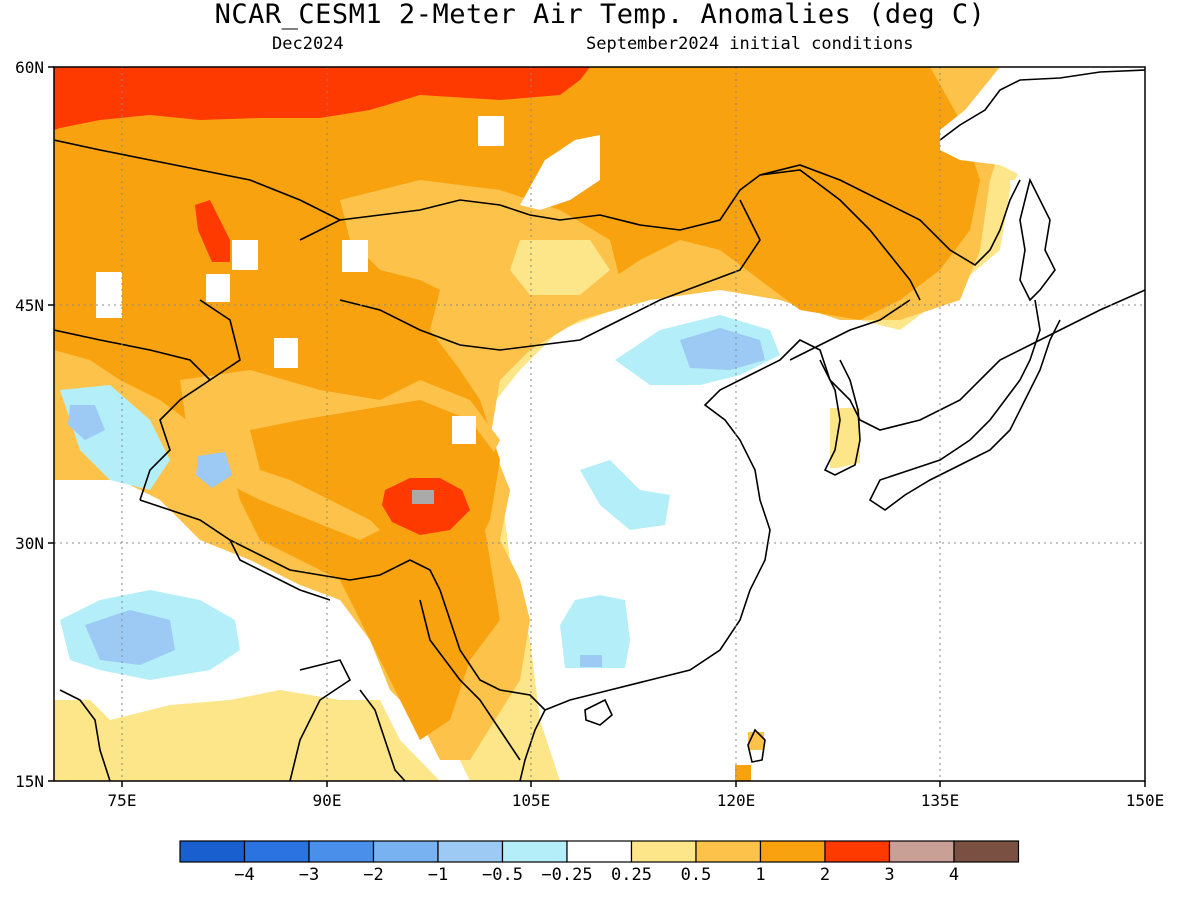  I want to click on anomaly-region-extreme, so click(423, 497).